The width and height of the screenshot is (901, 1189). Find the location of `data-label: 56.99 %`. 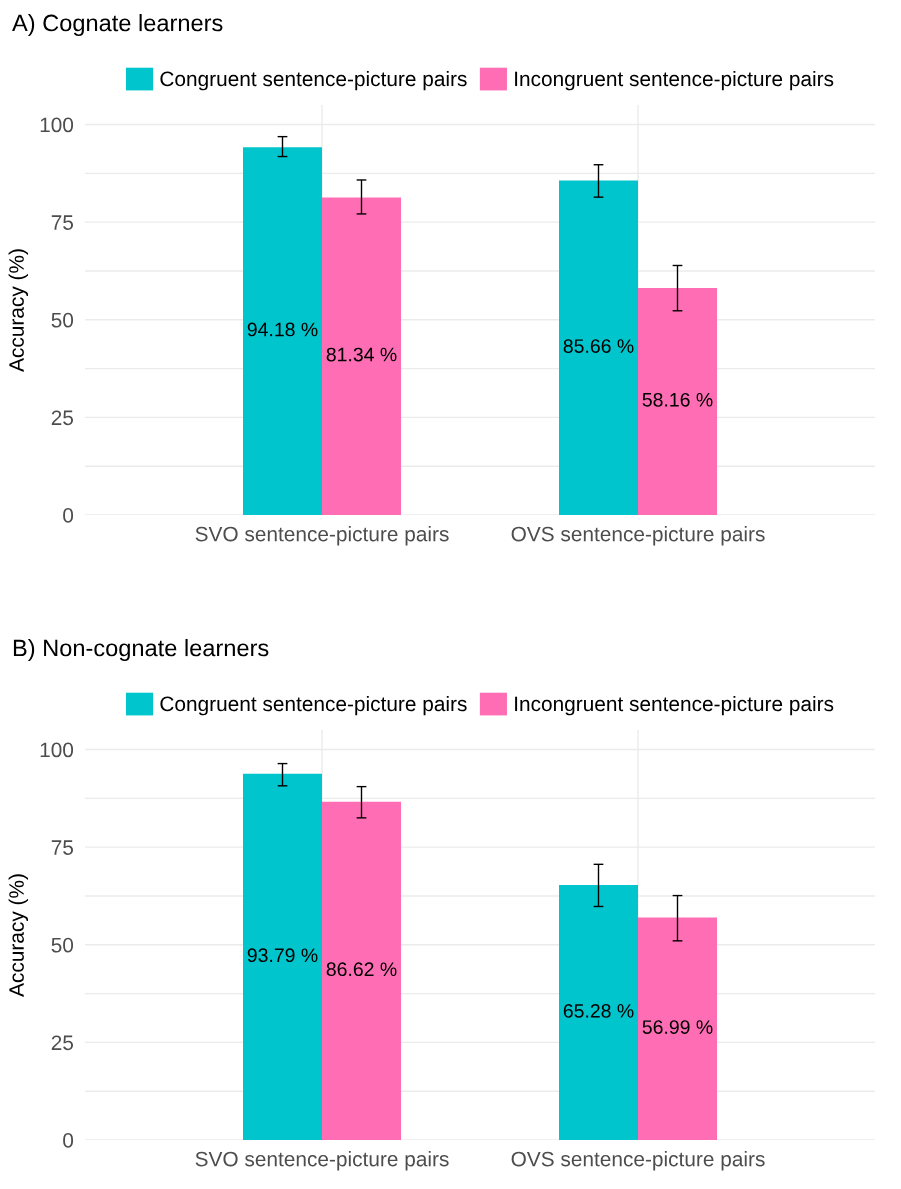

data-label: 56.99 % is located at coordinates (677, 1027).